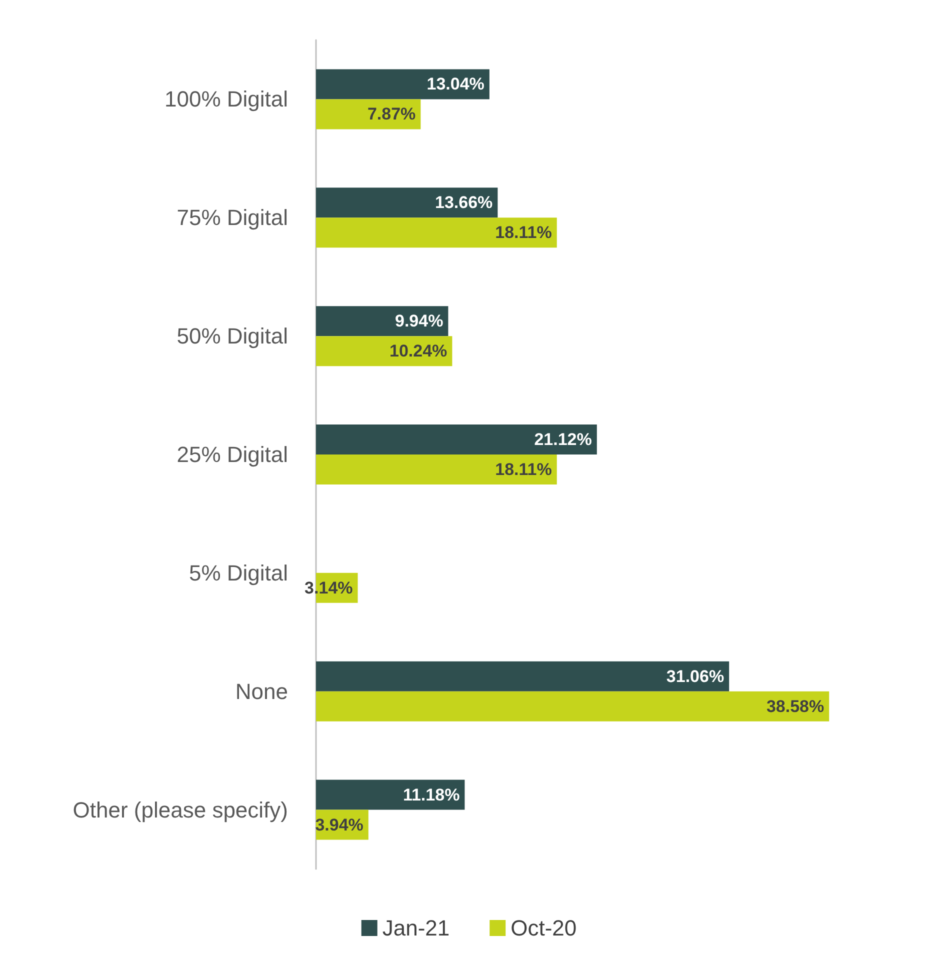  Describe the element at coordinates (419, 321) in the screenshot. I see `data-label: 9.94%` at that location.